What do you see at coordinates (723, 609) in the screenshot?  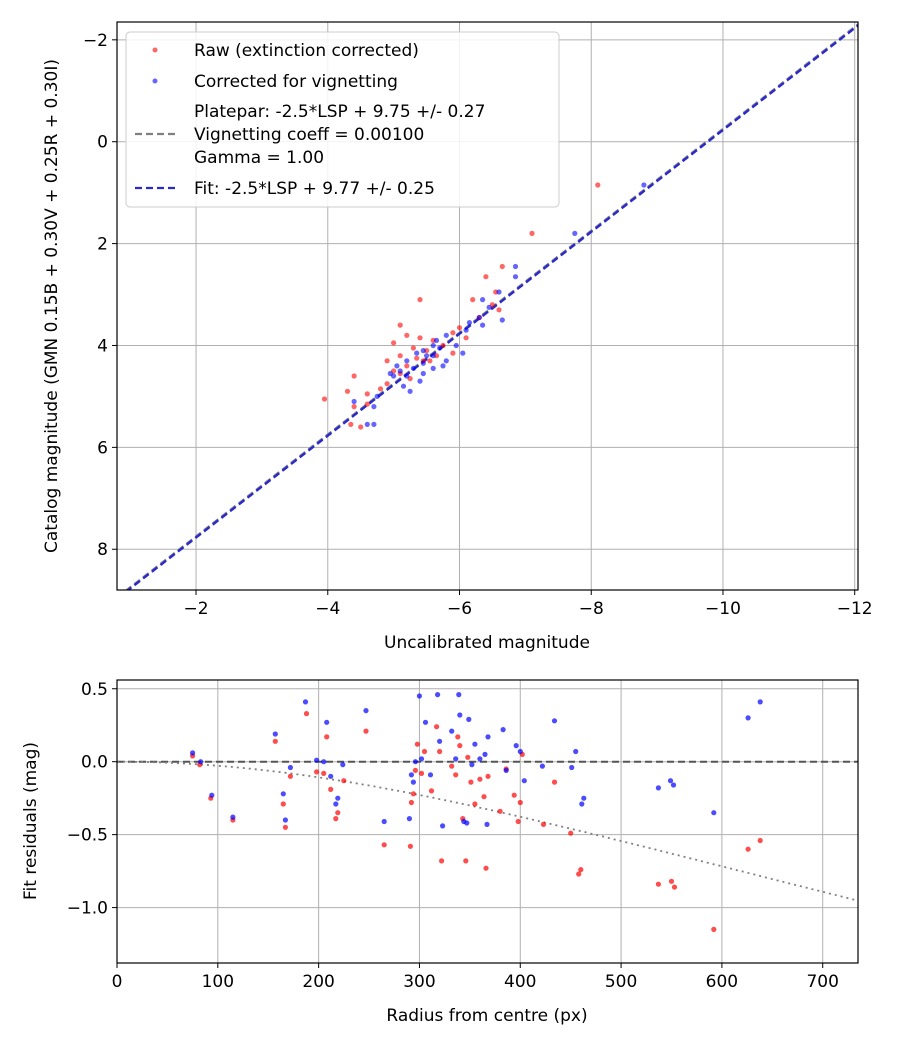 I see `x-tick-label: −10` at bounding box center [723, 609].